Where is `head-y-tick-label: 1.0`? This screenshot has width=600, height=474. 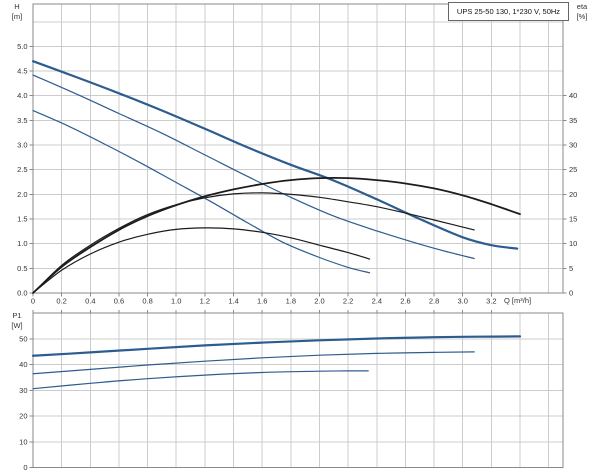
head-y-tick-label: 1.0 is located at coordinates (22, 243).